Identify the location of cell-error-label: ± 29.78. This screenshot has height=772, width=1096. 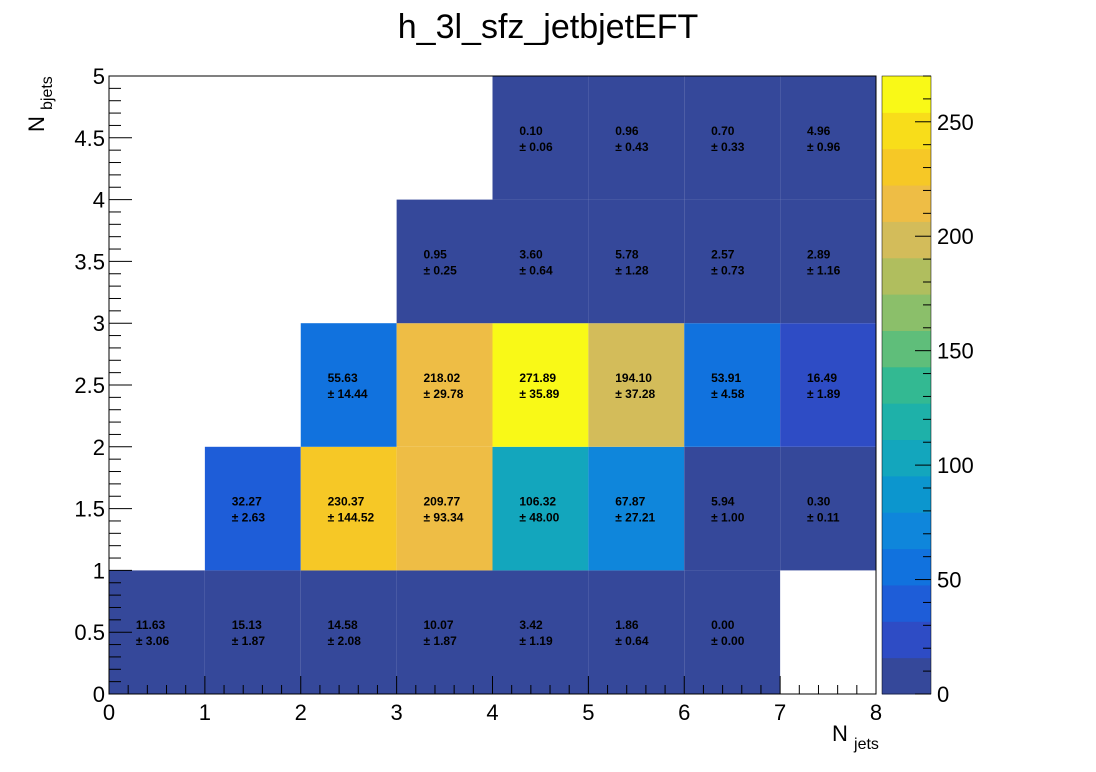
(443, 394).